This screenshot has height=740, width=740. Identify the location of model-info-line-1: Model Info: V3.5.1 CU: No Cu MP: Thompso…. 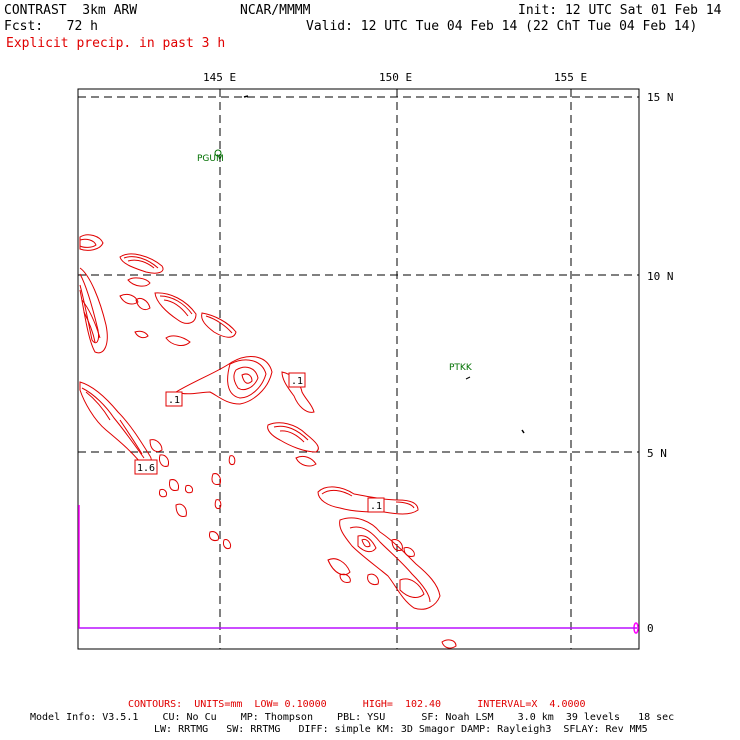
(352, 717).